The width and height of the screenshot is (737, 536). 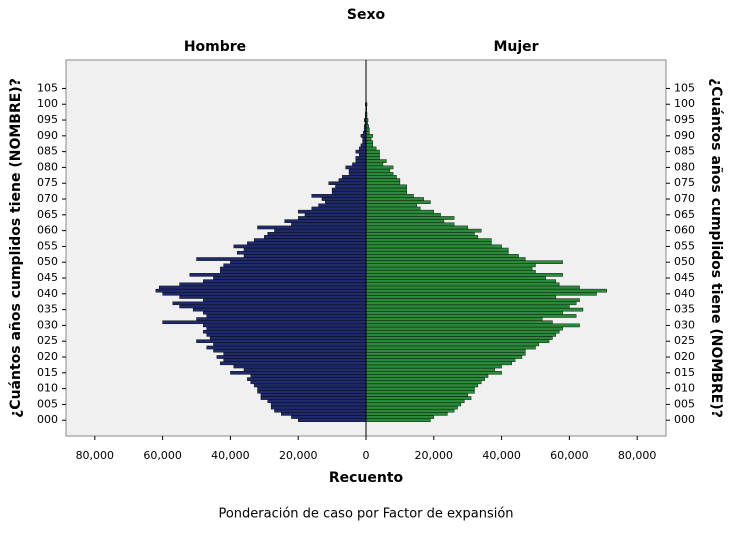 What do you see at coordinates (215, 47) in the screenshot?
I see `panel-title: Hombre` at bounding box center [215, 47].